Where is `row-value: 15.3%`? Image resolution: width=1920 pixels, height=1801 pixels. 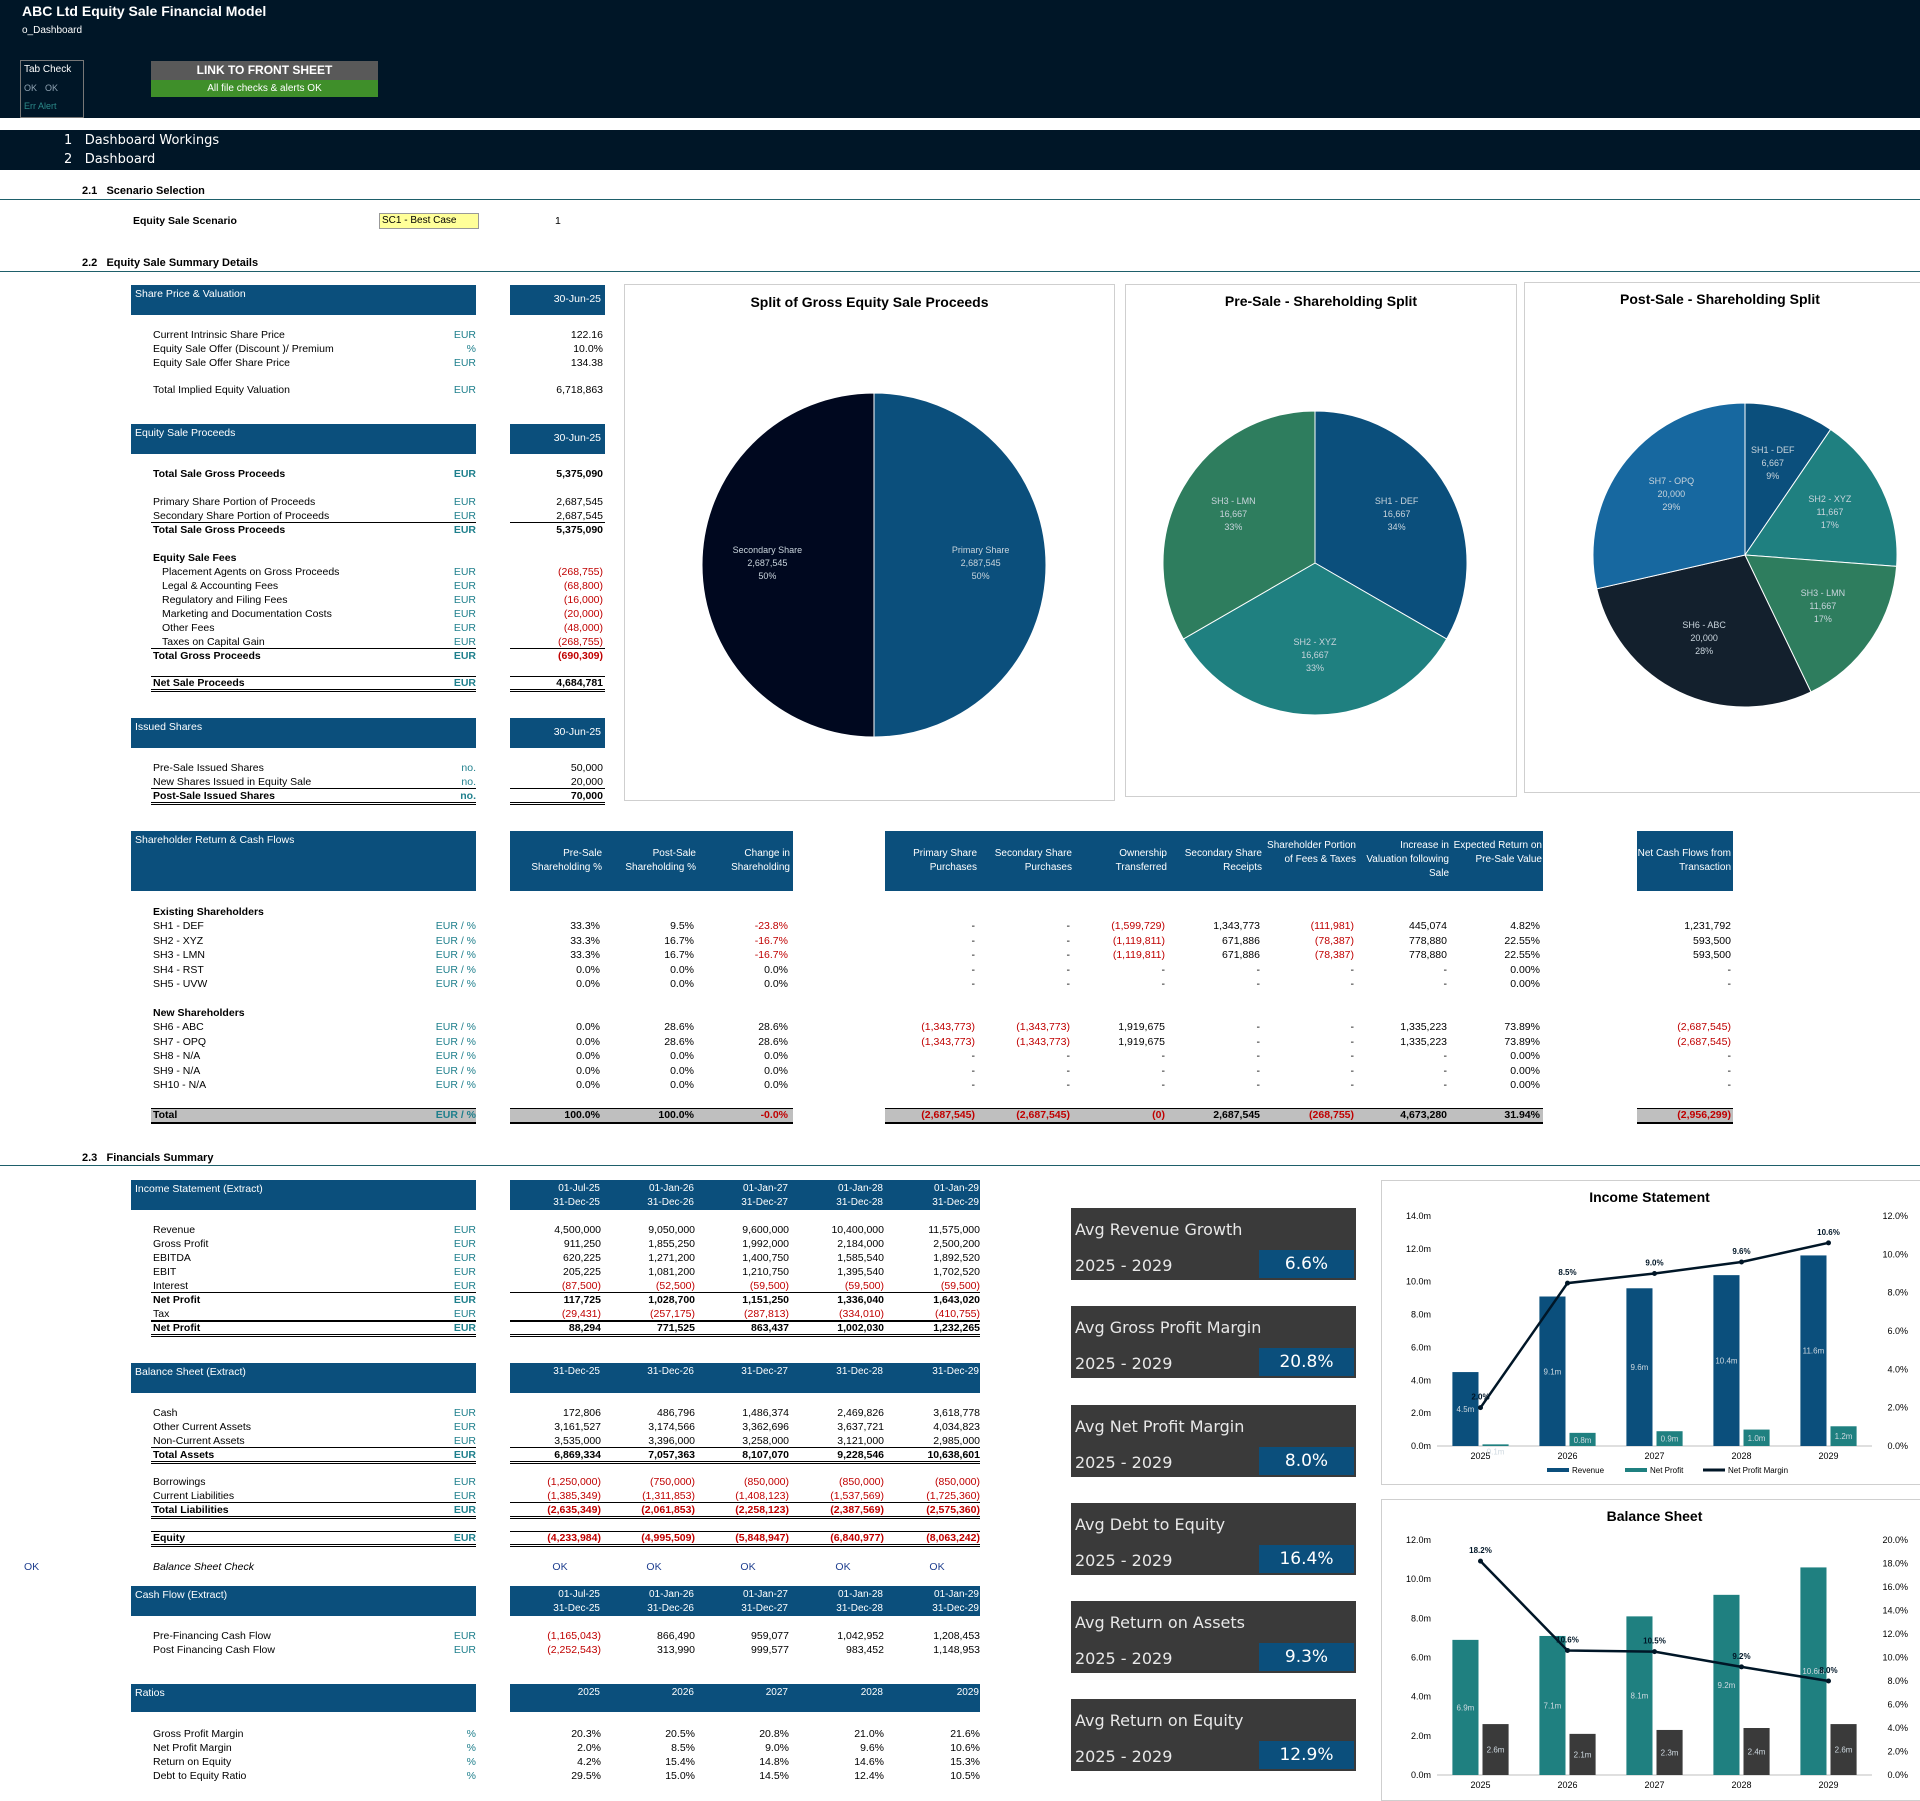
row-value: 15.3% is located at coordinates (965, 1762).